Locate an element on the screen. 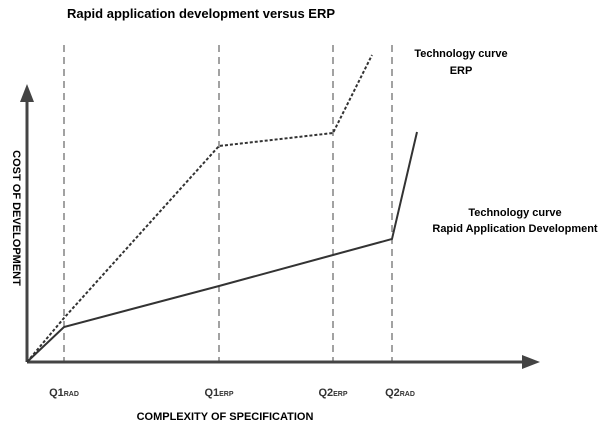 Image resolution: width=604 pixels, height=425 pixels. y-arrow is located at coordinates (27, 93).